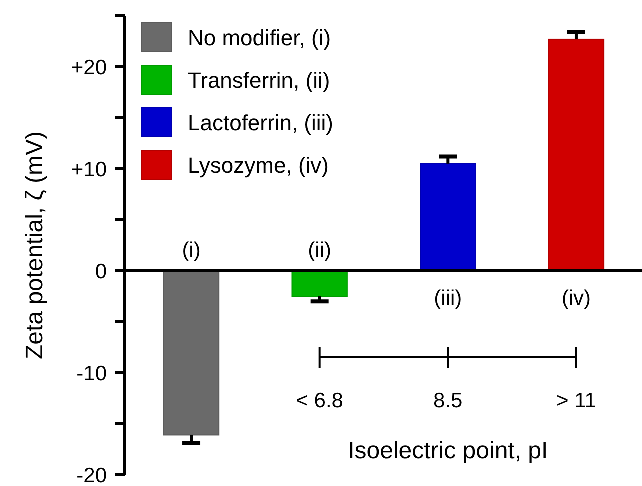 This screenshot has height=486, width=642. Describe the element at coordinates (448, 400) in the screenshot. I see `annotation: 8.5` at that location.